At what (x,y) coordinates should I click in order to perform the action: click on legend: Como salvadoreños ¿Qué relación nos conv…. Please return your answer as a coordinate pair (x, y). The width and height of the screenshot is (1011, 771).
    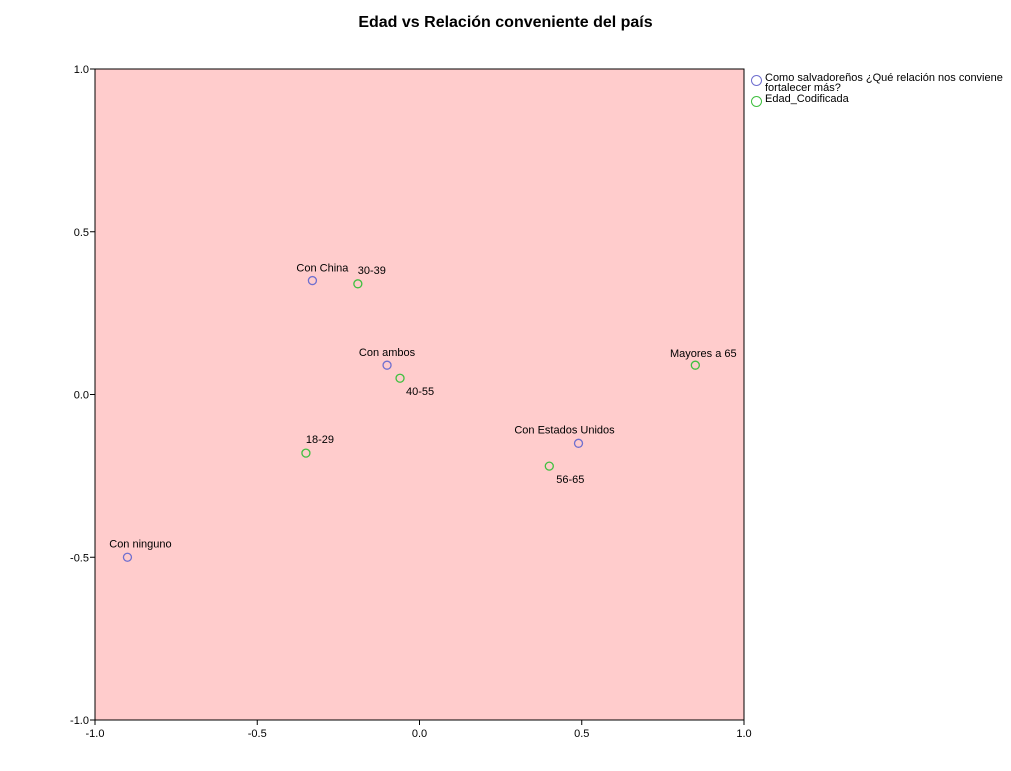
    Looking at the image, I should click on (878, 90).